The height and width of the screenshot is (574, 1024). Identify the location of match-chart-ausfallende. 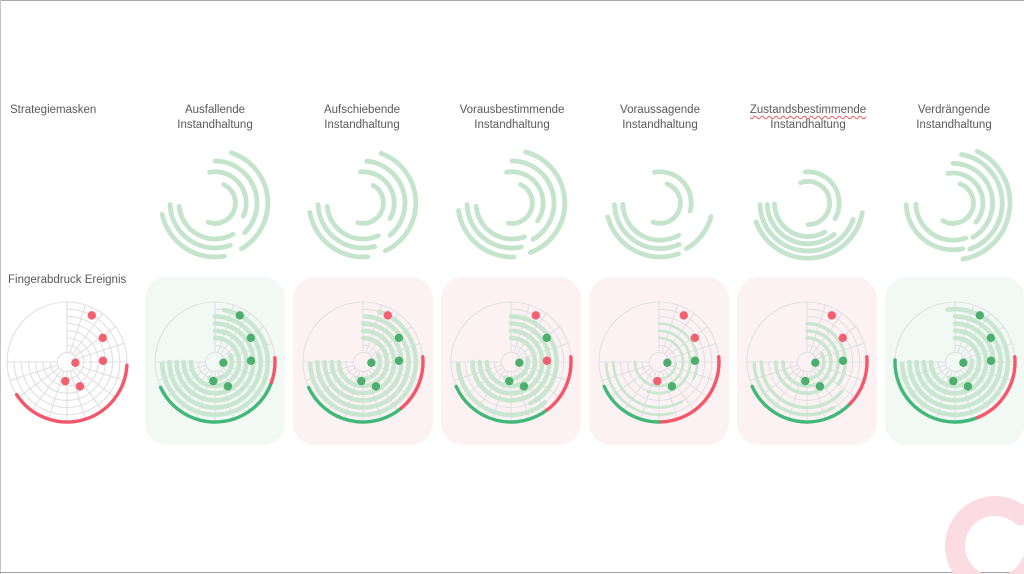
(215, 362).